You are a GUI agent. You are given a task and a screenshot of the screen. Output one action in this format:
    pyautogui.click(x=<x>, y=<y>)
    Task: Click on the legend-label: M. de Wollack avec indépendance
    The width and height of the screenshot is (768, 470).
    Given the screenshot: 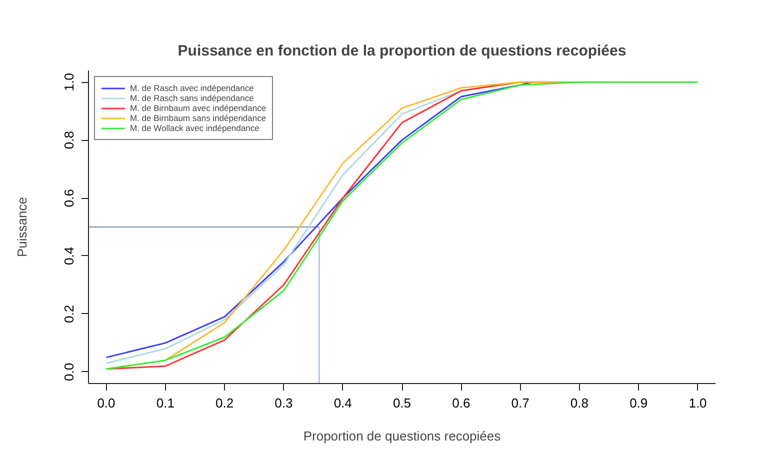 What is the action you would take?
    pyautogui.click(x=195, y=128)
    